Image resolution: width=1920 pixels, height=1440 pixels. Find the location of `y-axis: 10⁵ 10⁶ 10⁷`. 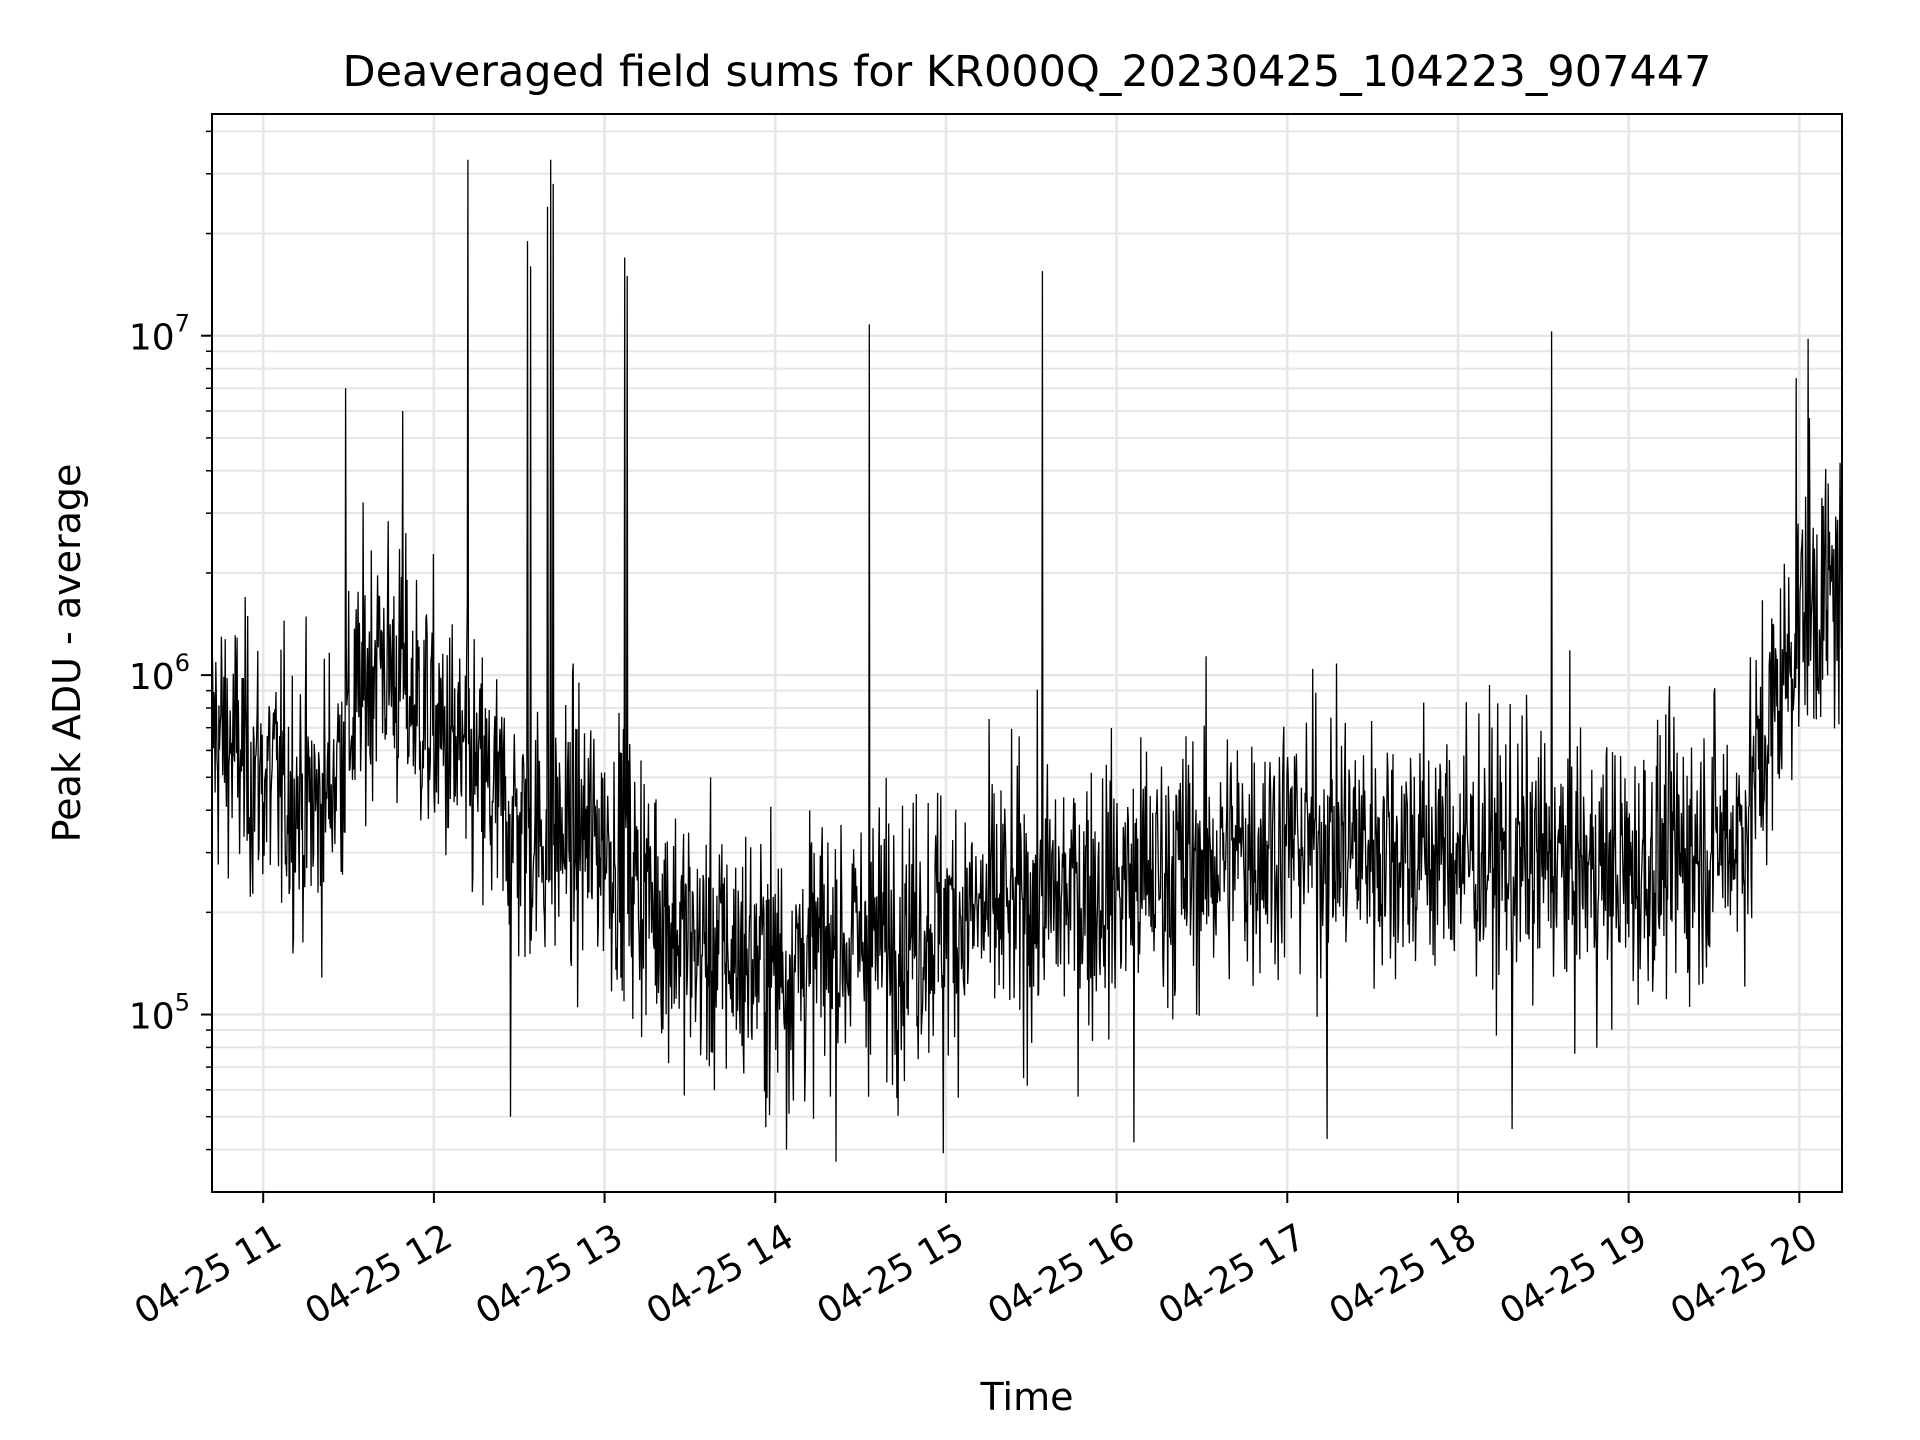

y-axis: 10⁵ 10⁶ 10⁷ is located at coordinates (170, 640).